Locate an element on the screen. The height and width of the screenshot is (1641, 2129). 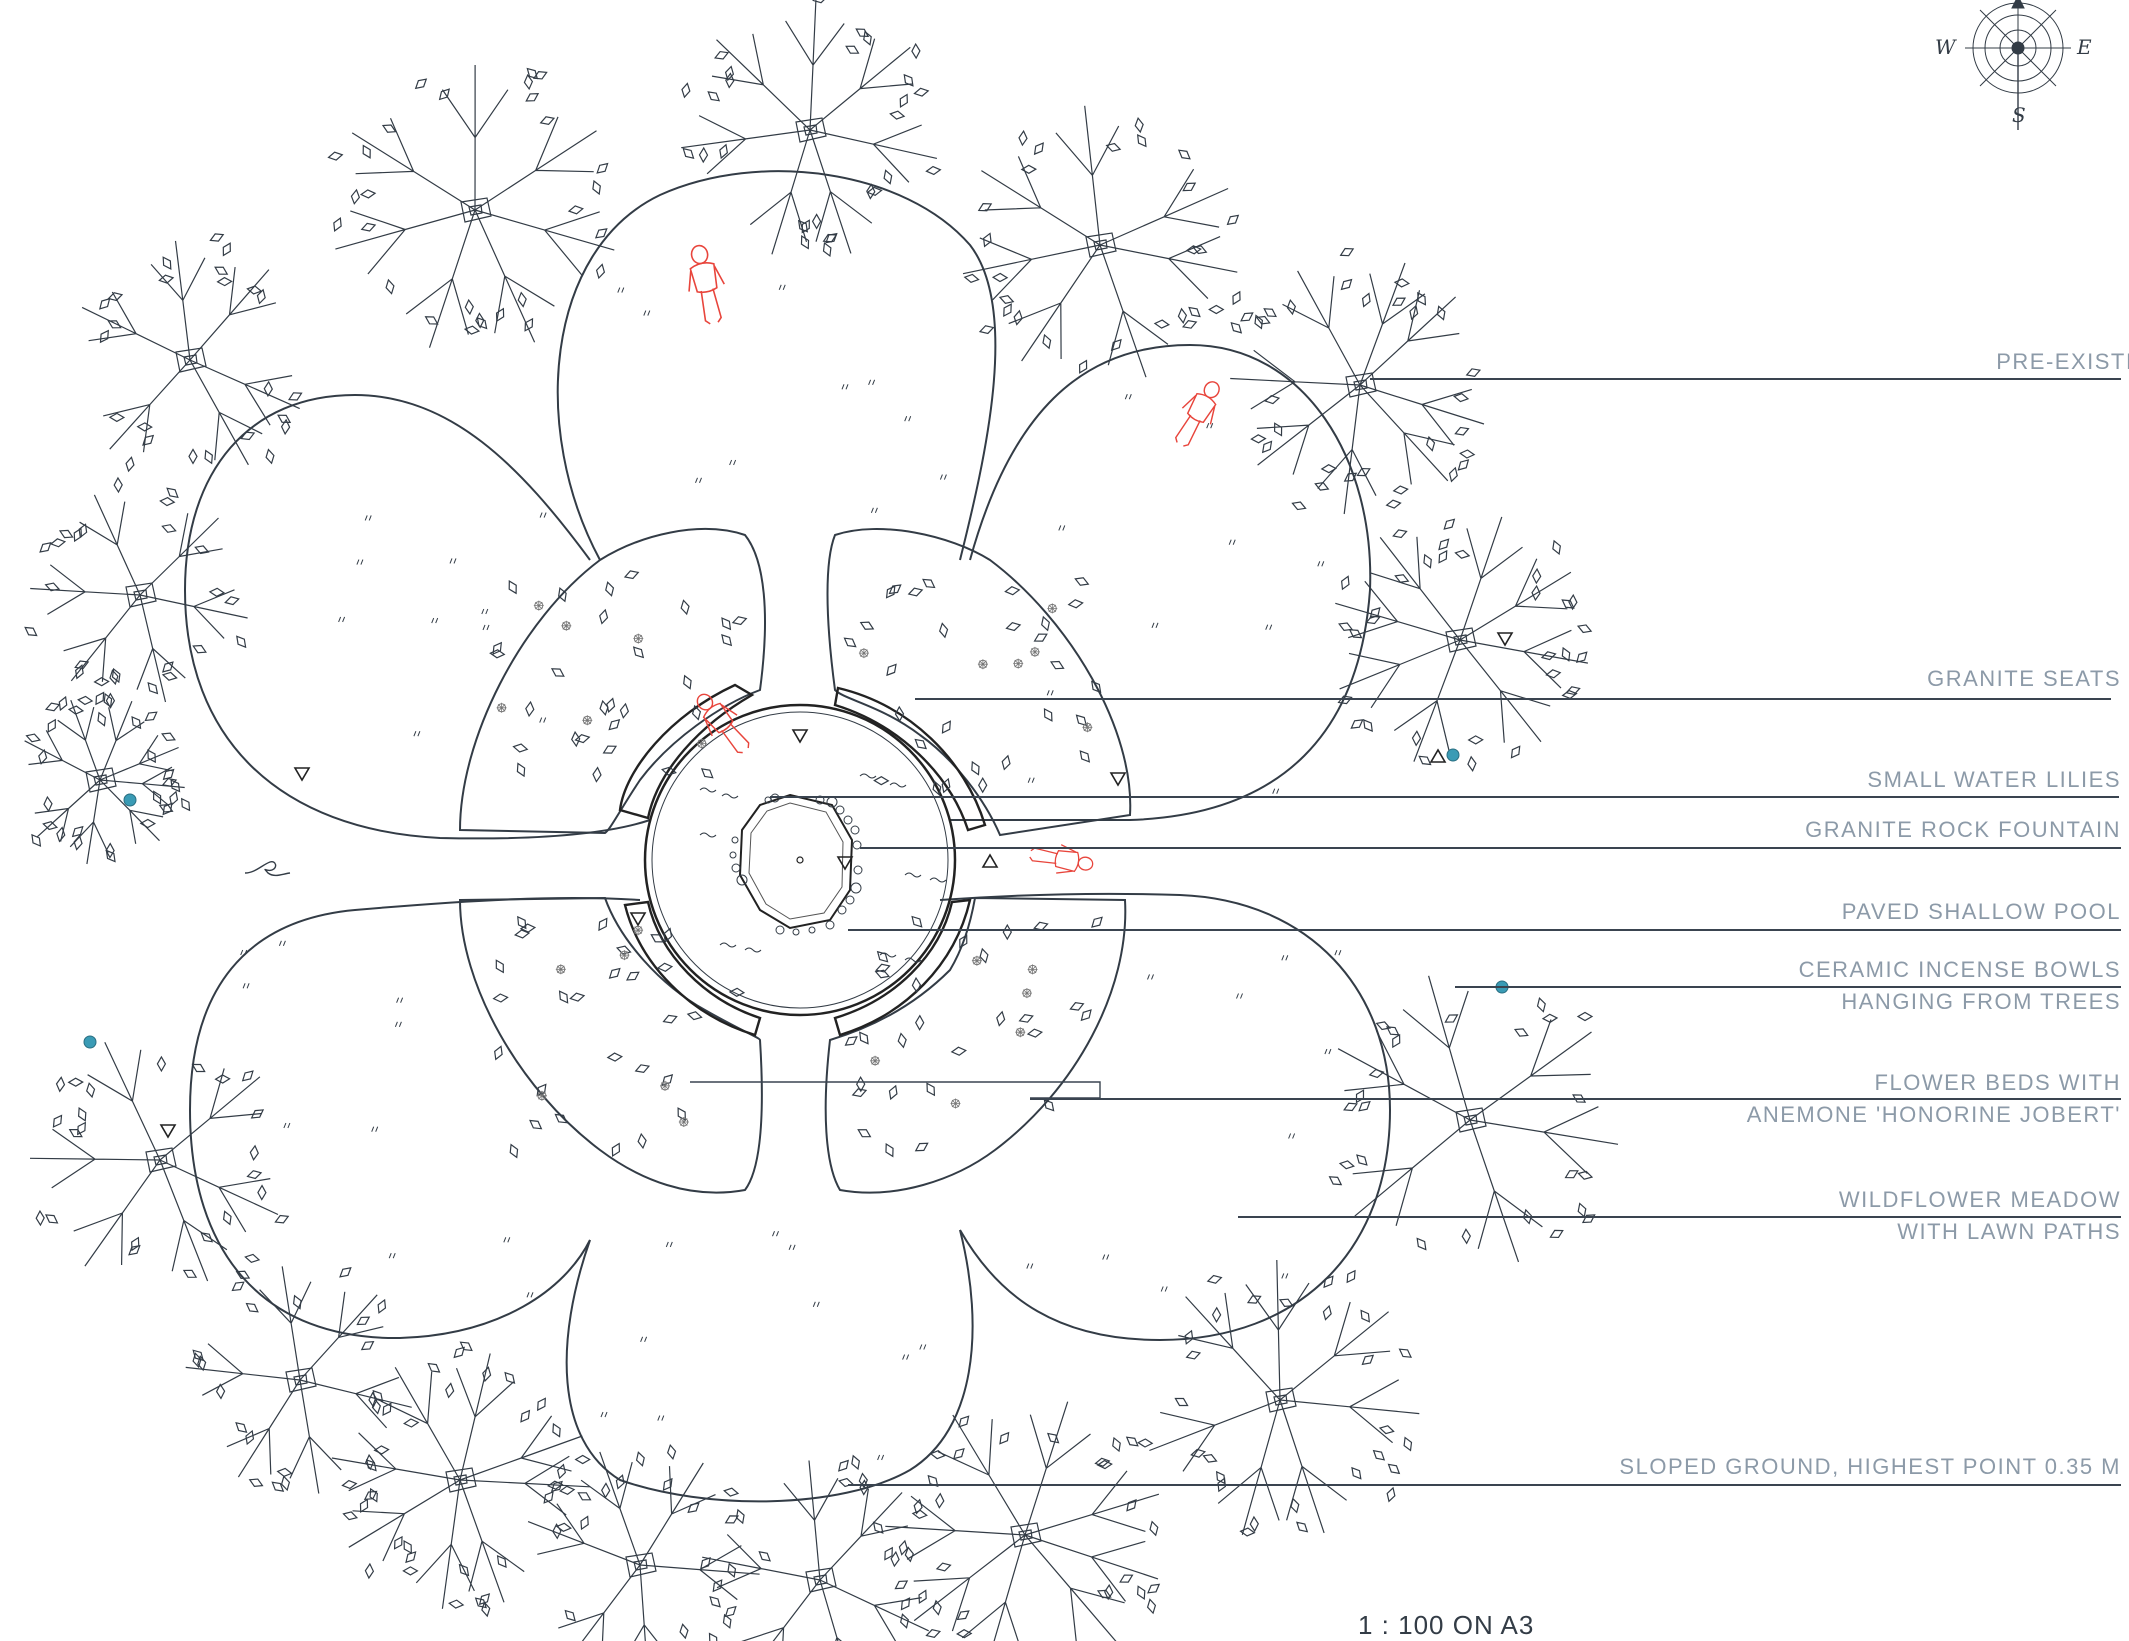
leader-line-granite-seats is located at coordinates (1513, 699).